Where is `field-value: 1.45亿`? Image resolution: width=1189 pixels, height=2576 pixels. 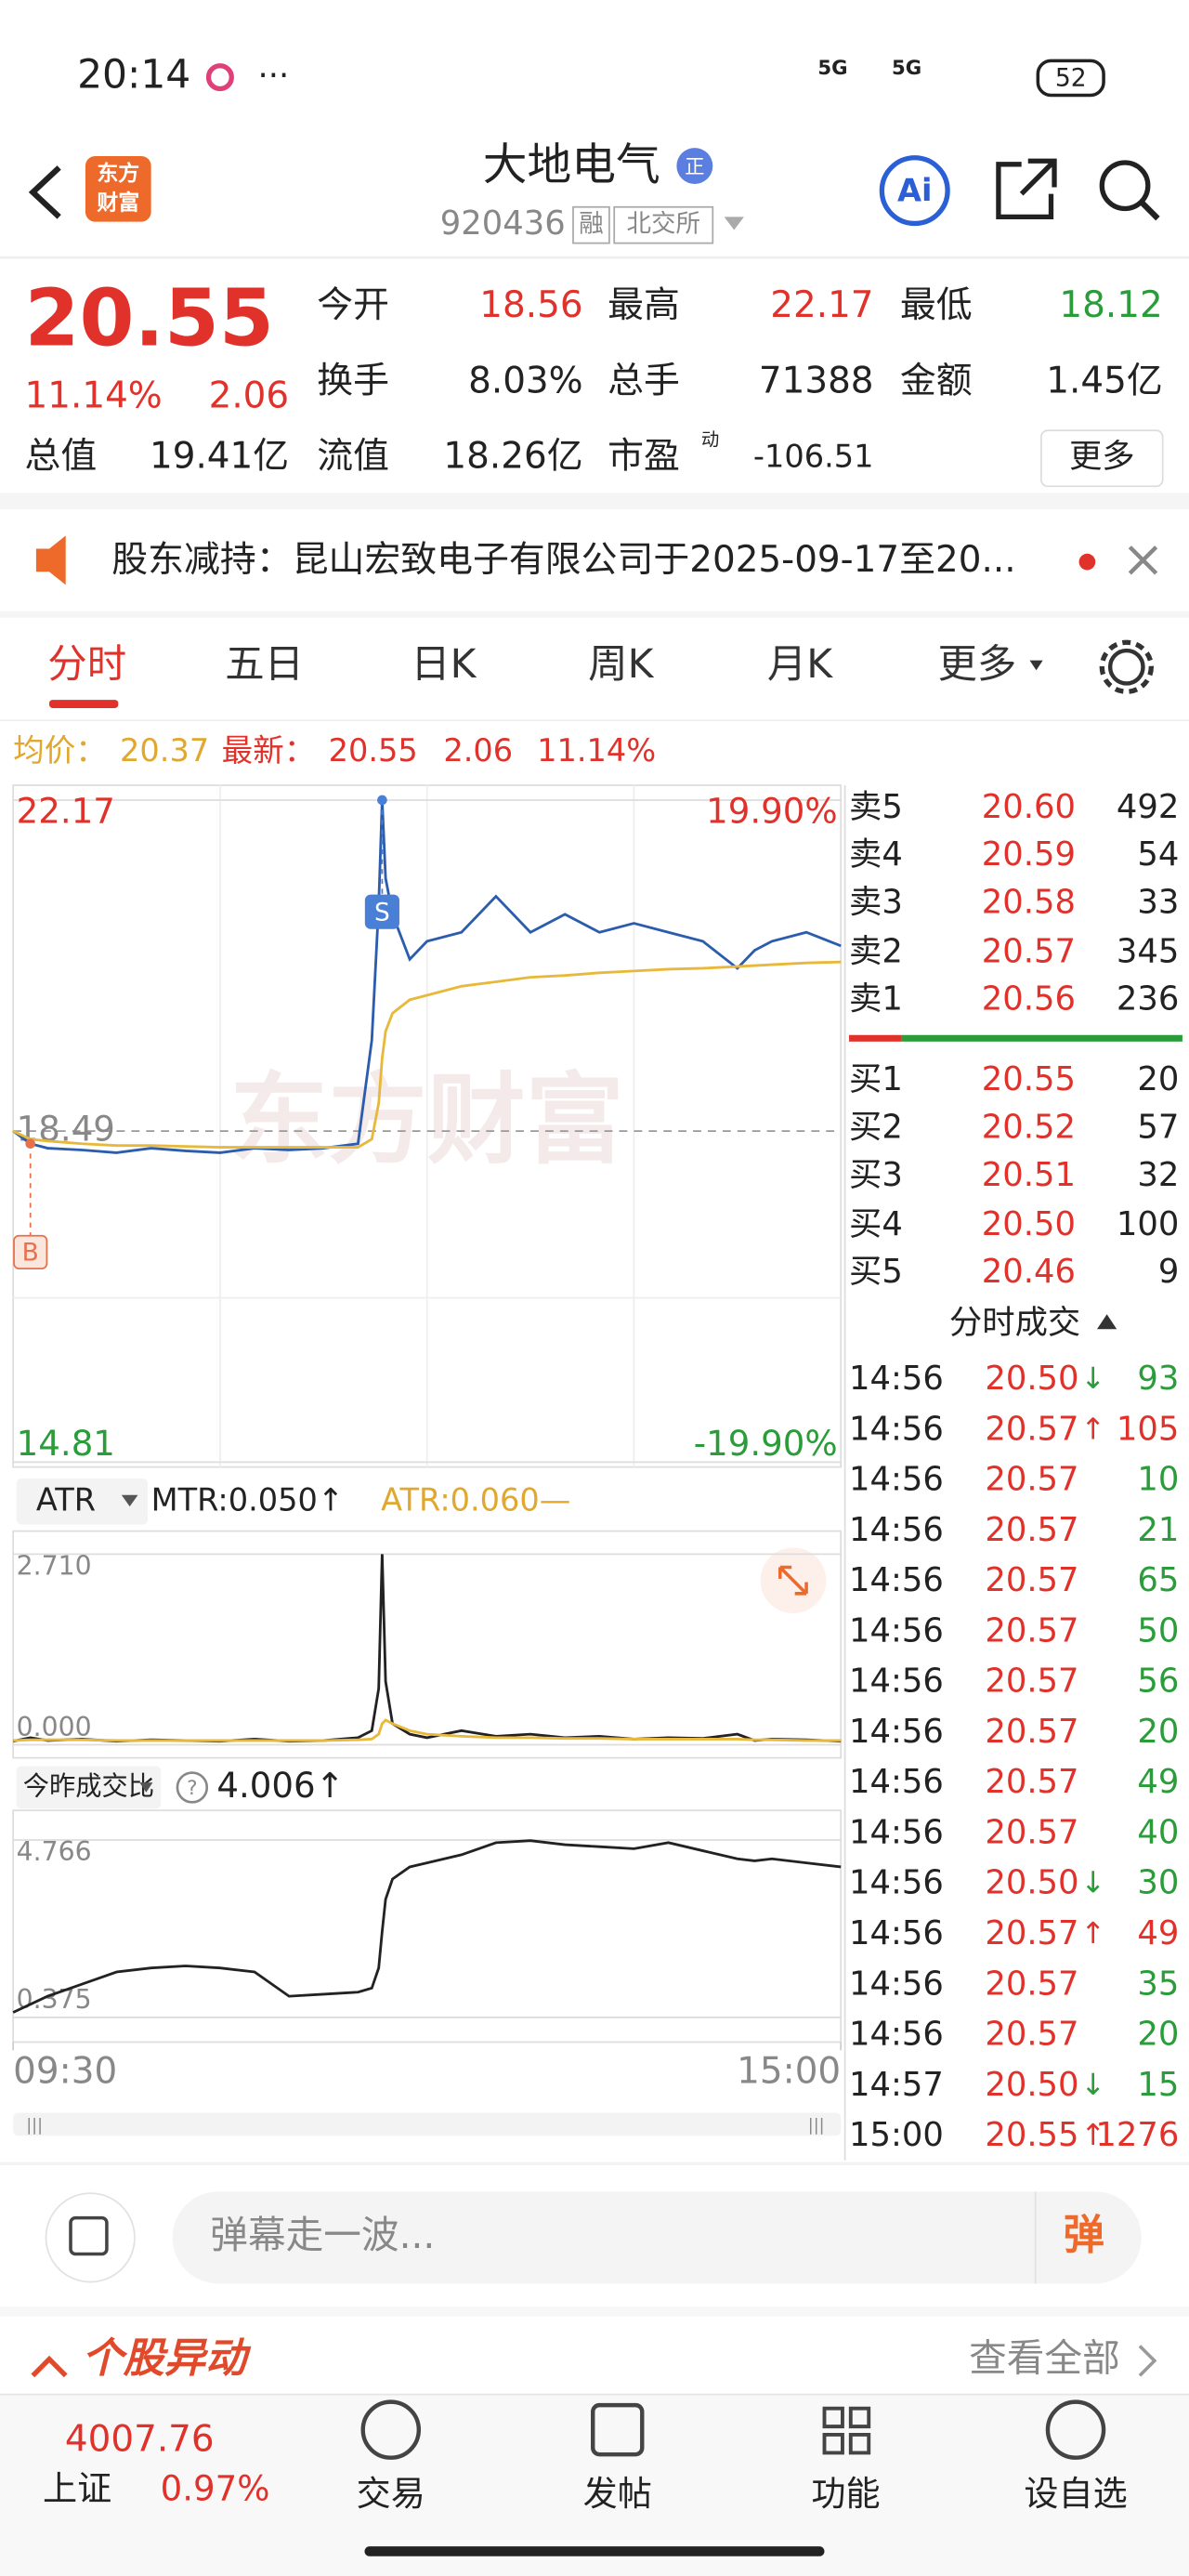
field-value: 1.45亿 is located at coordinates (1104, 380).